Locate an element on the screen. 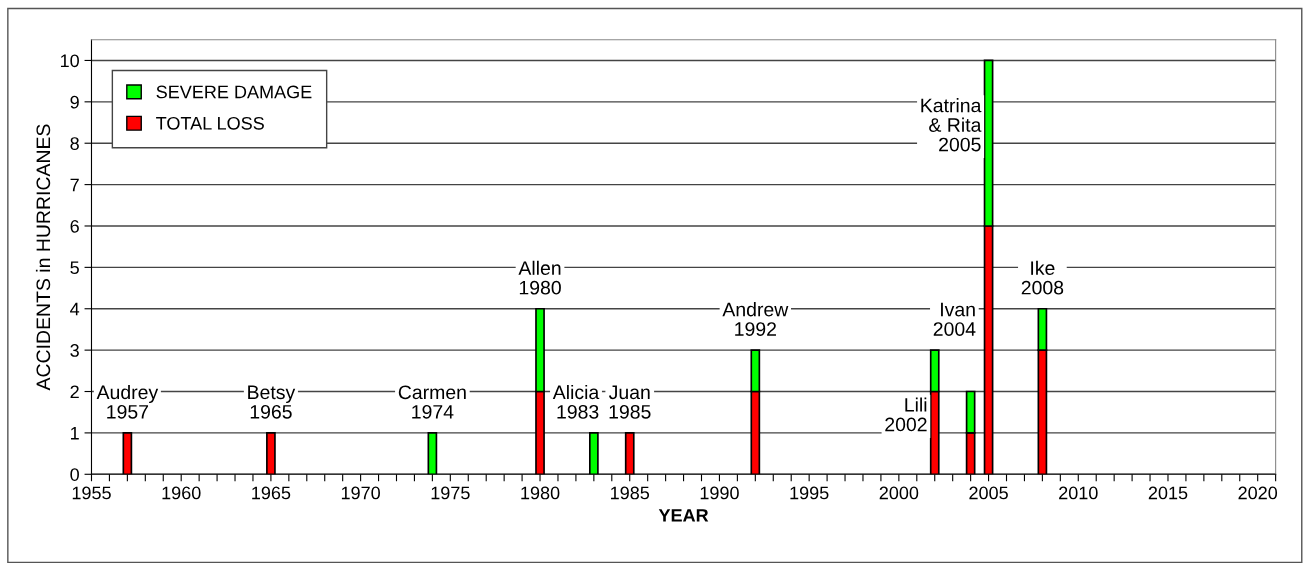 The height and width of the screenshot is (568, 1307). y-tick-label: 0 is located at coordinates (74, 474).